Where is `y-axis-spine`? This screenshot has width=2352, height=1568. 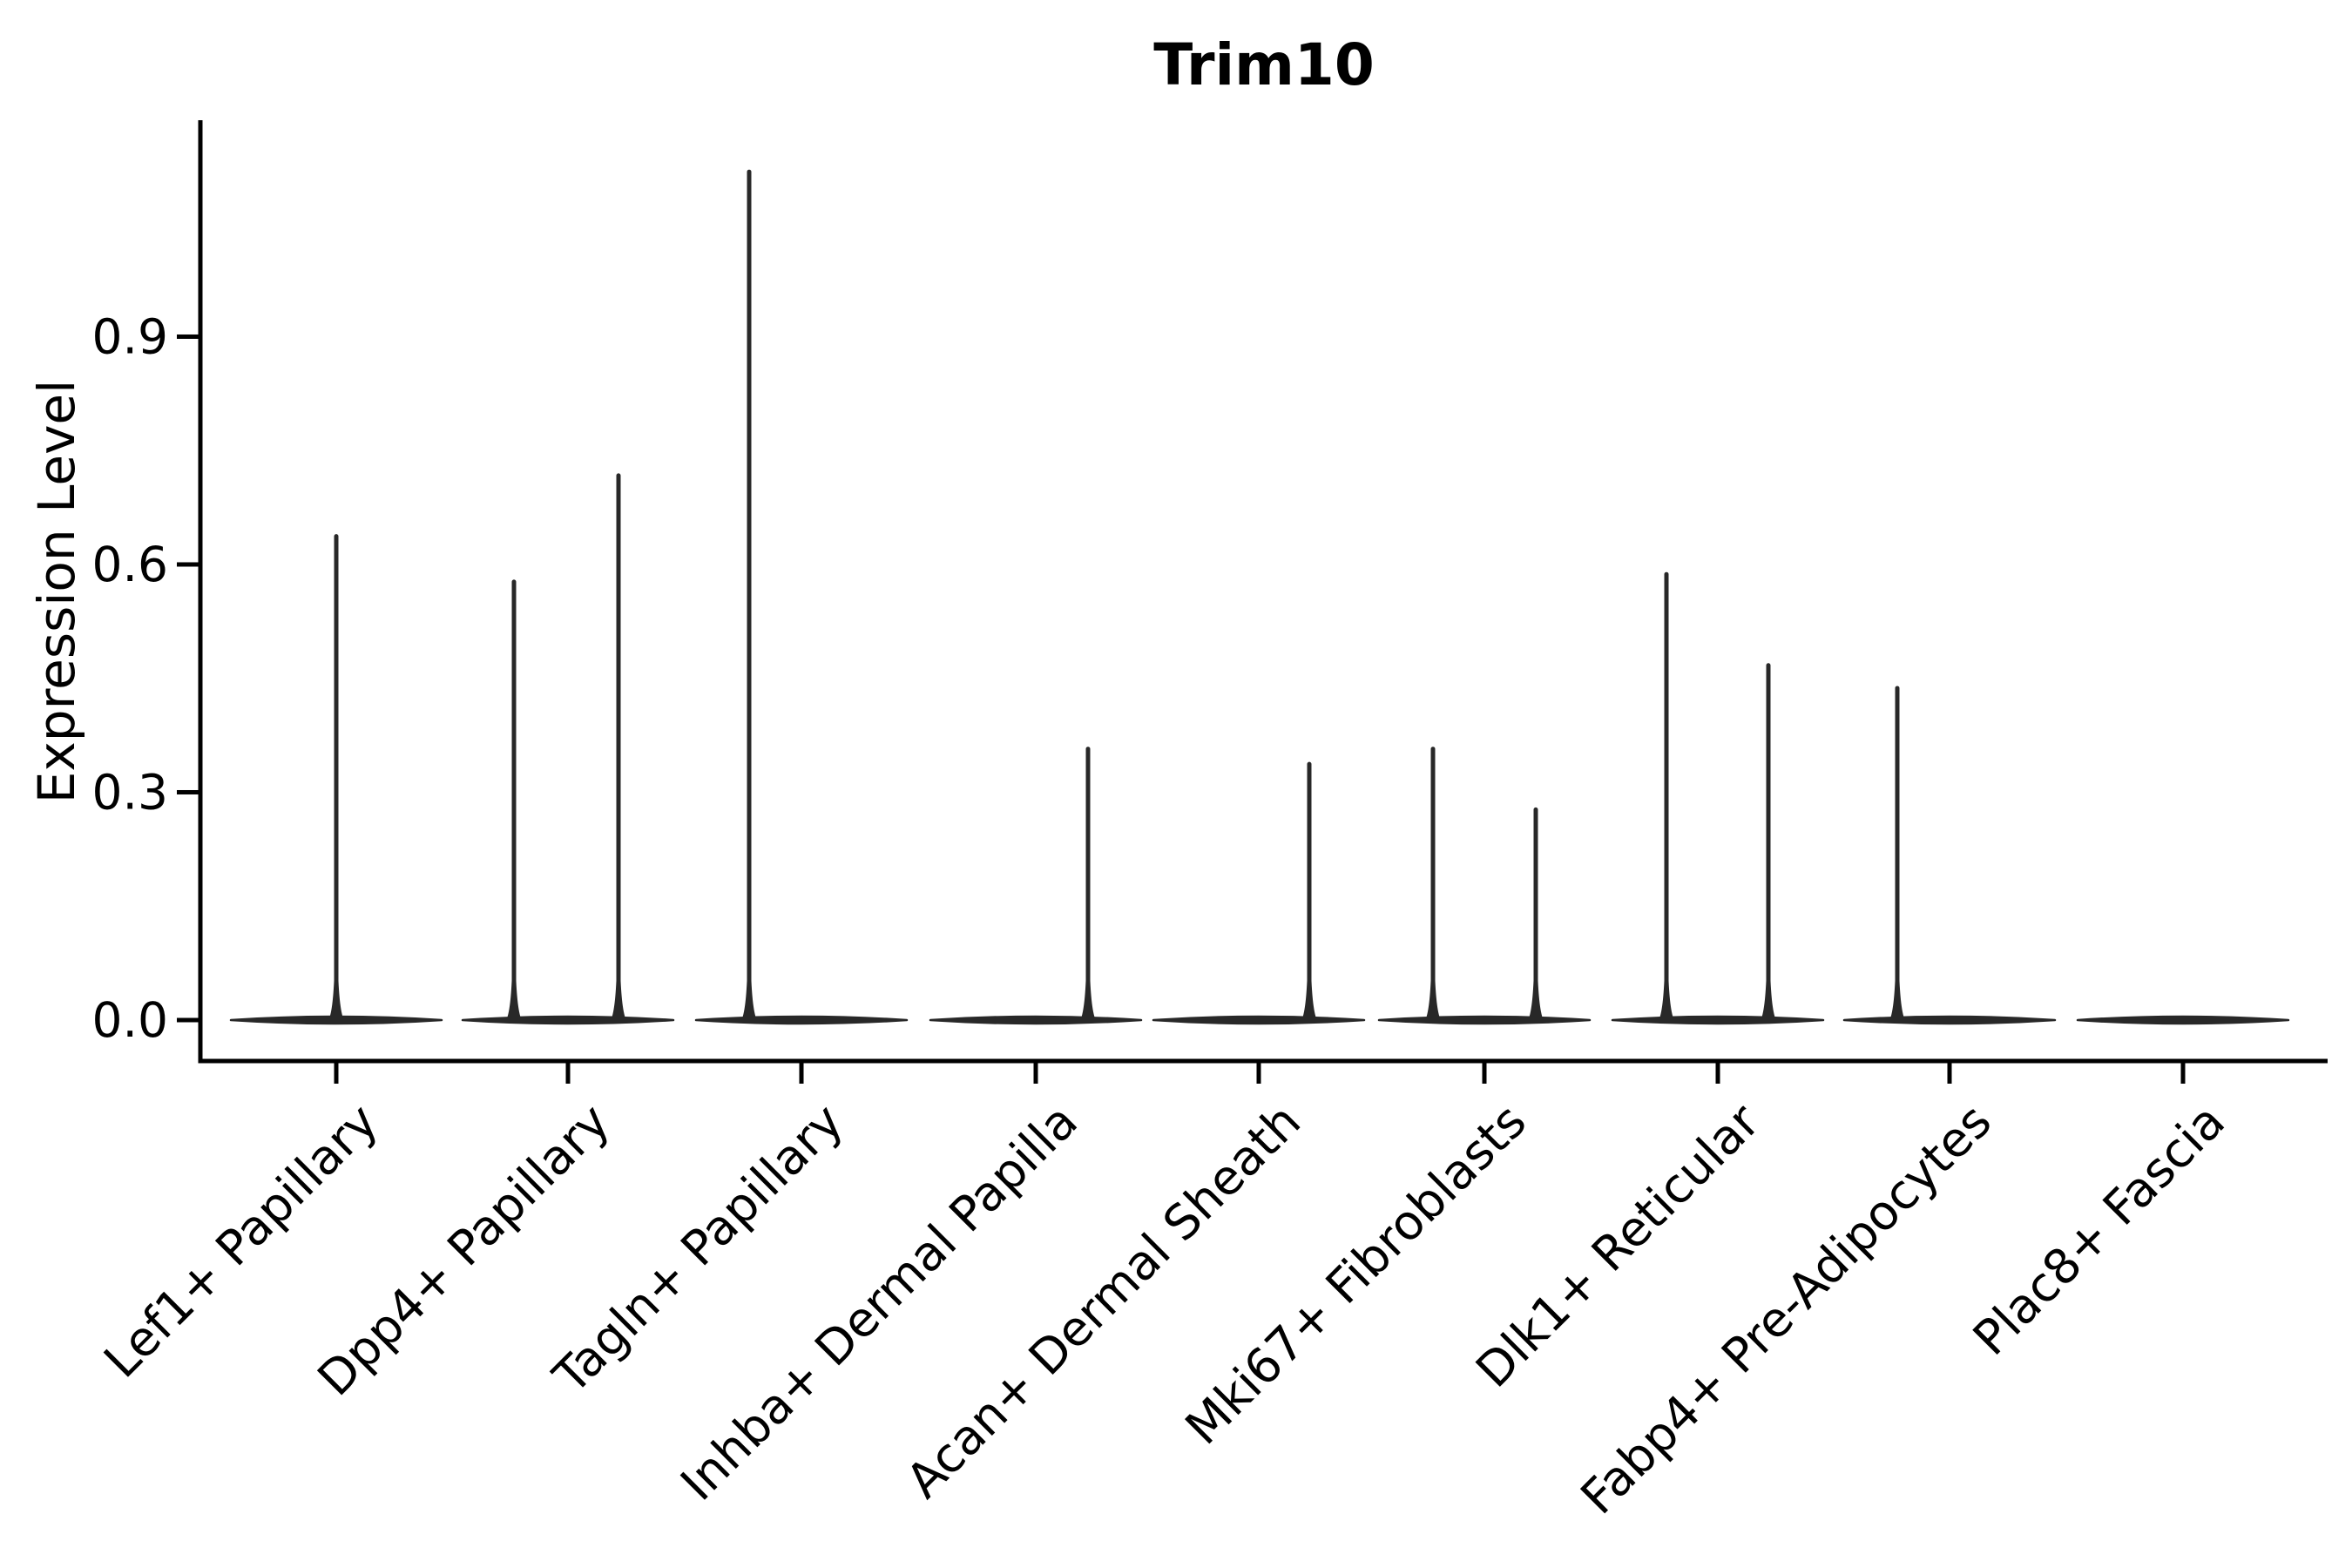
y-axis-spine is located at coordinates (200, 592).